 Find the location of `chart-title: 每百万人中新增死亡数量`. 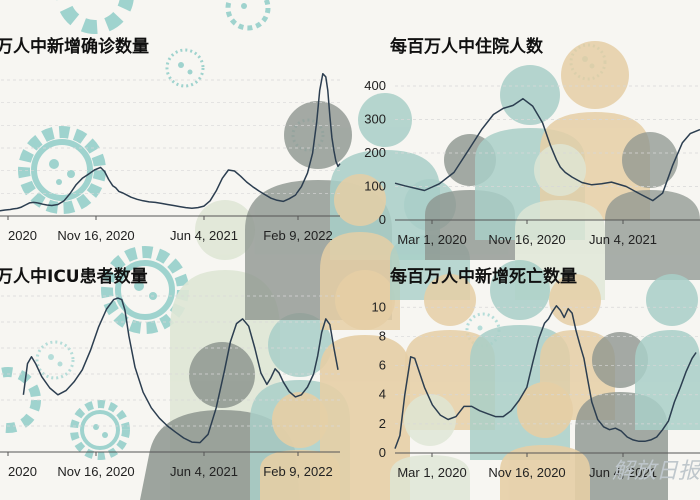

chart-title: 每百万人中新增死亡数量 is located at coordinates (483, 276).